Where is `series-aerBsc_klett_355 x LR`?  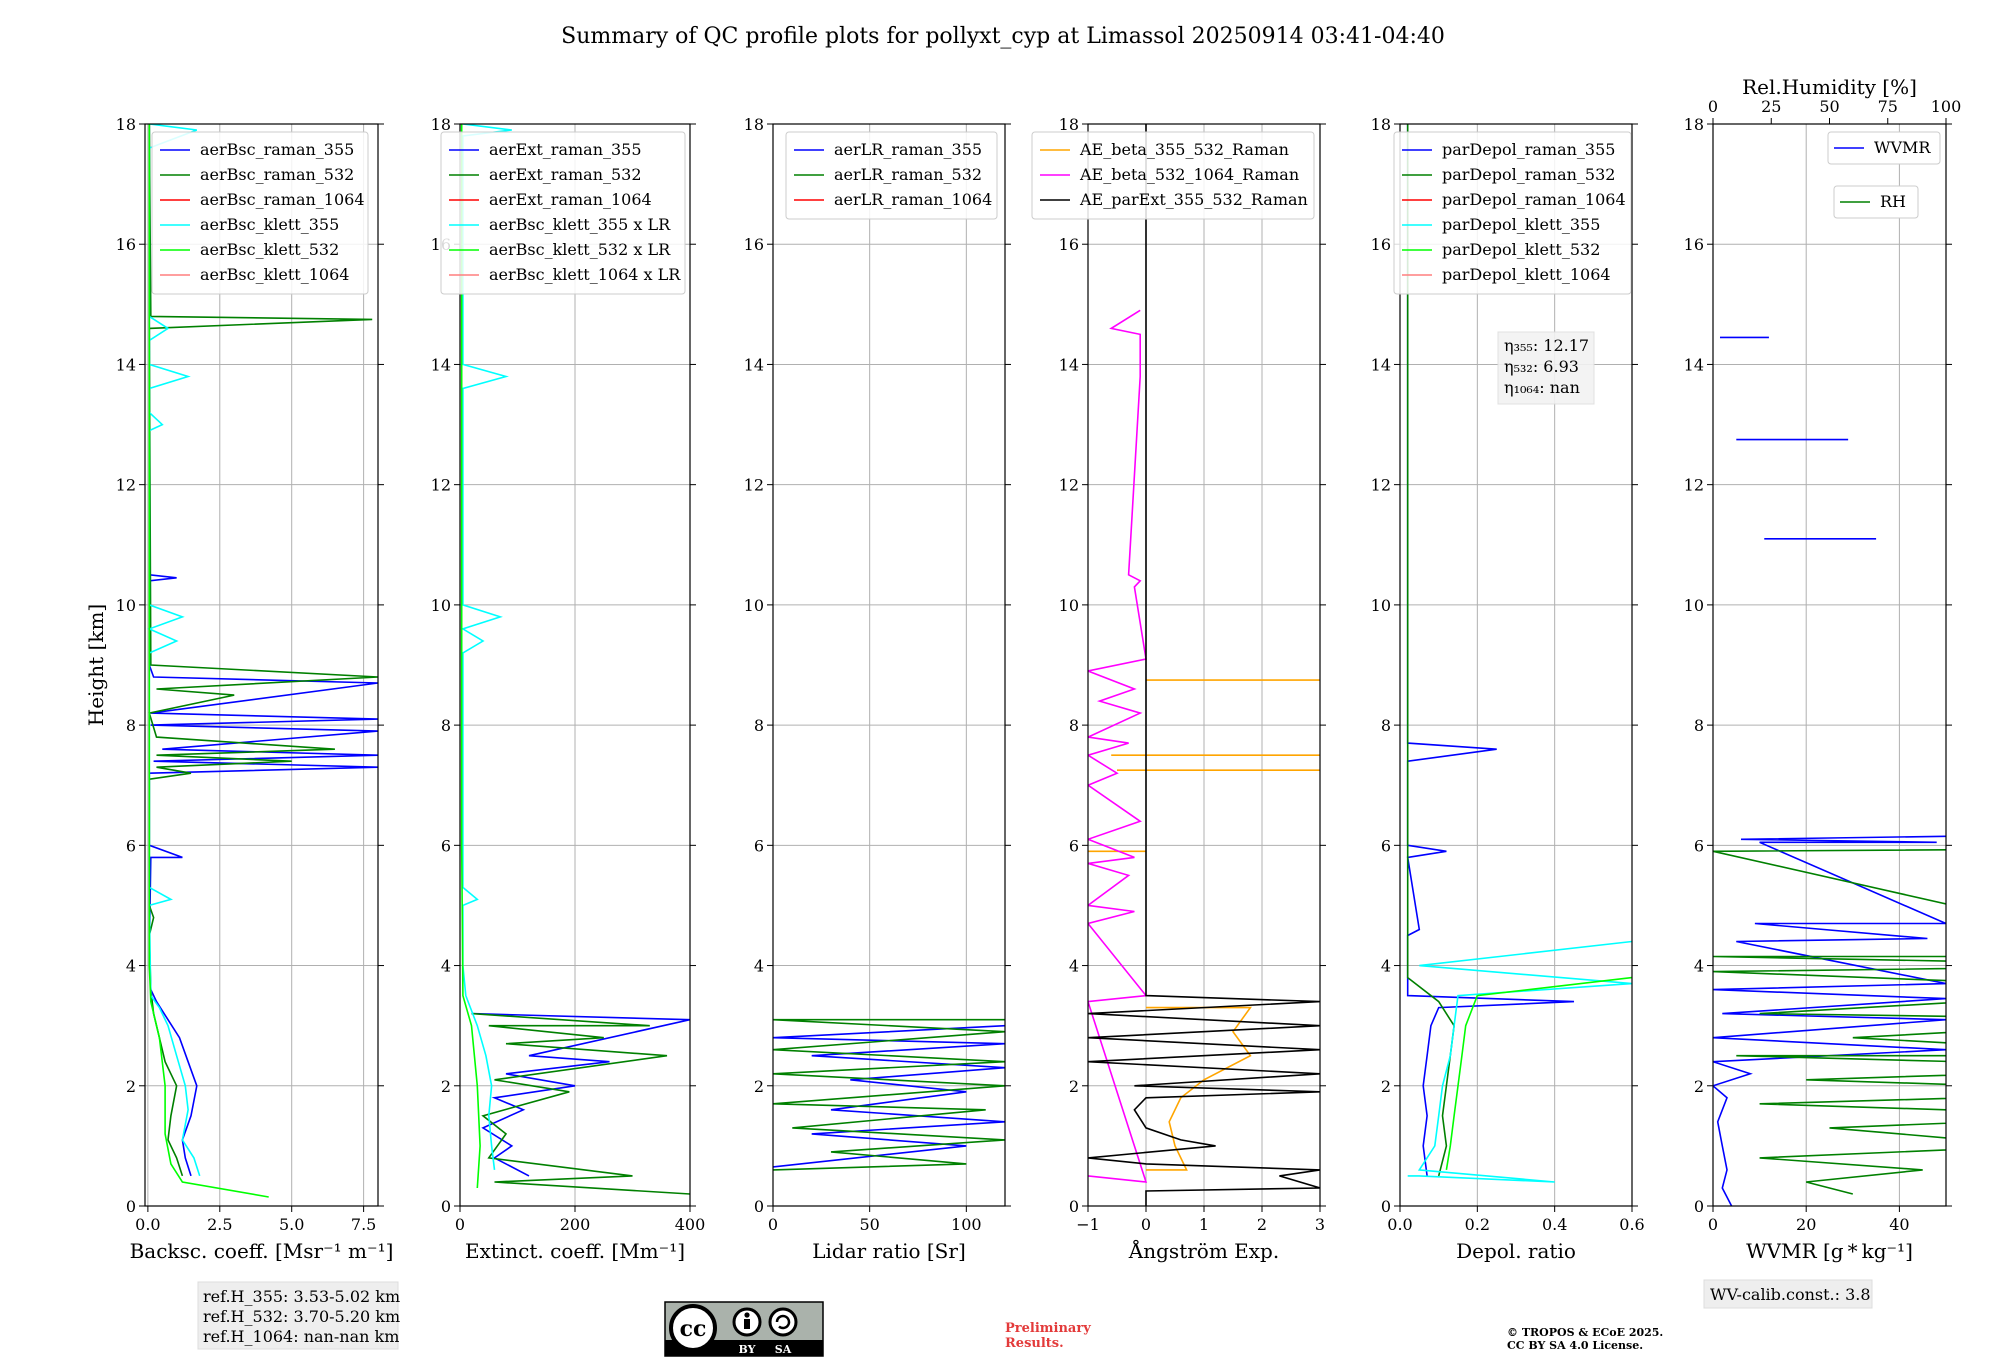 series-aerBsc_klett_355 x LR is located at coordinates (486, 647).